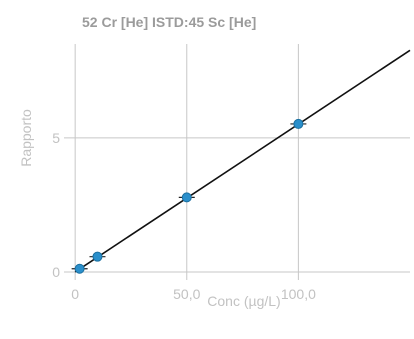 This screenshot has height=339, width=414. What do you see at coordinates (75, 294) in the screenshot?
I see `x-tick-label: 0` at bounding box center [75, 294].